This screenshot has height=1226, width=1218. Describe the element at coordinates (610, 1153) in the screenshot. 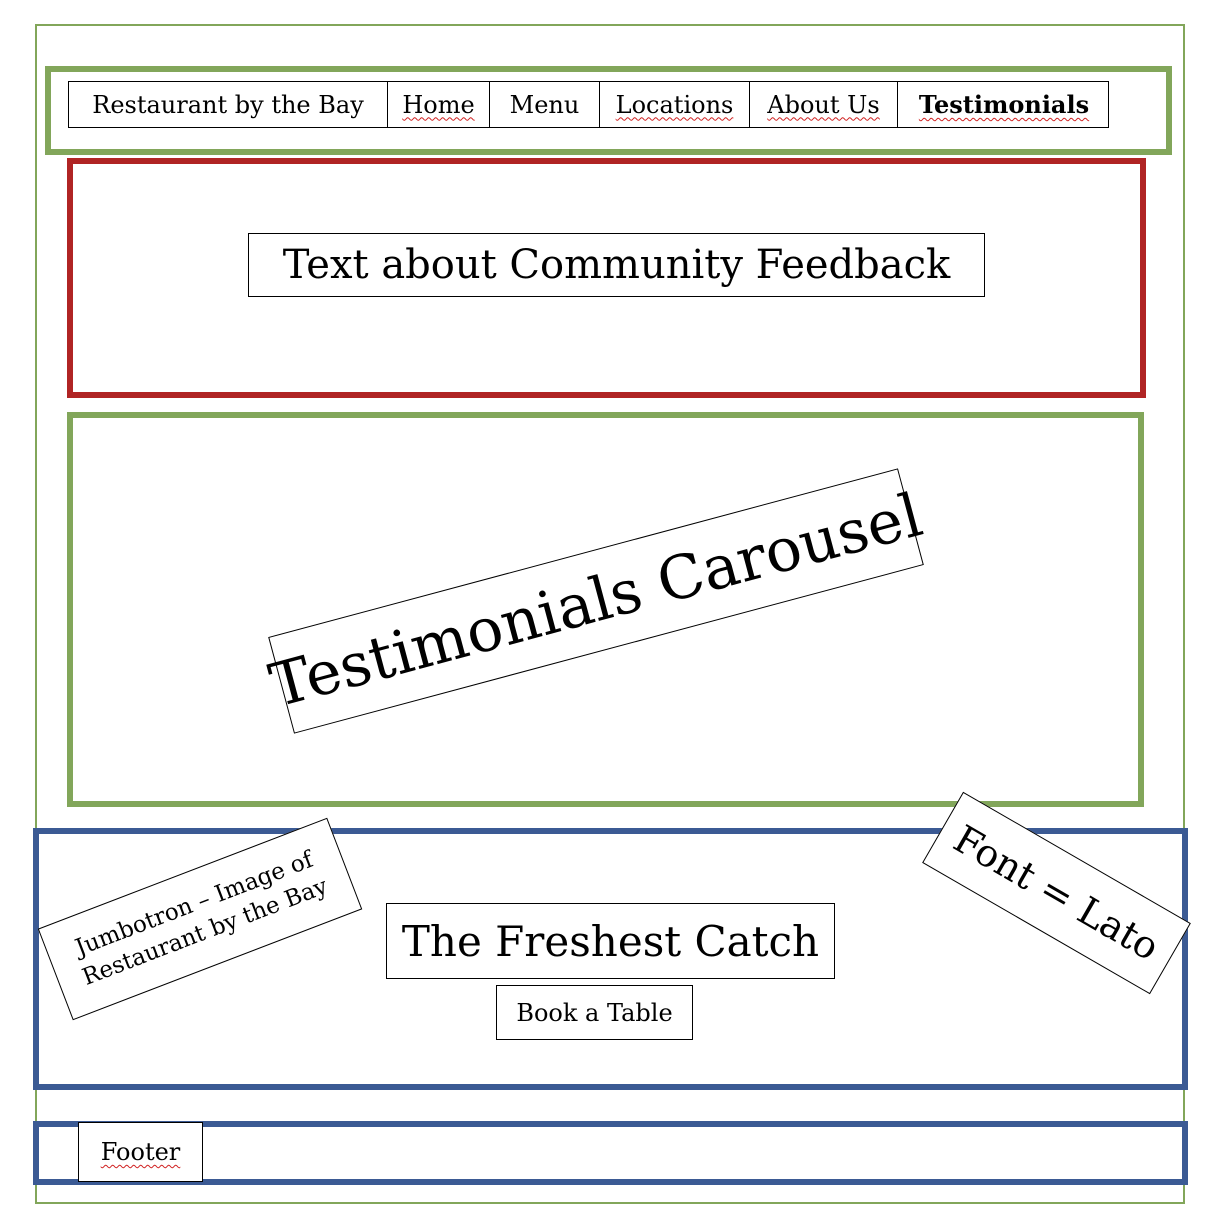

I see `footer-section` at that location.